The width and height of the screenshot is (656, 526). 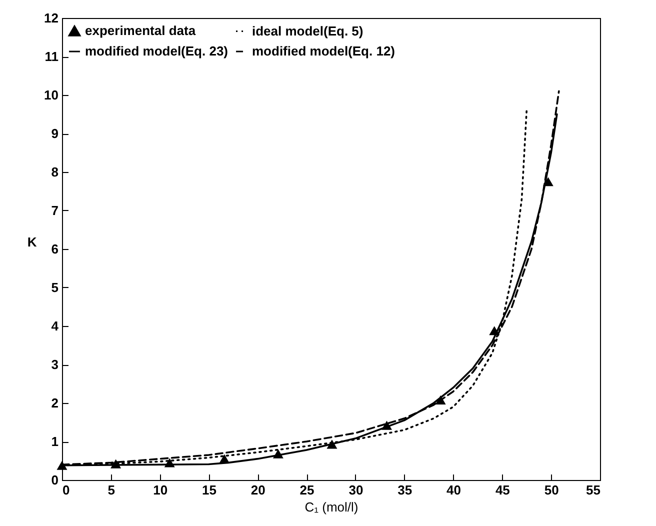 I want to click on x-tick-label: 10, so click(x=160, y=490).